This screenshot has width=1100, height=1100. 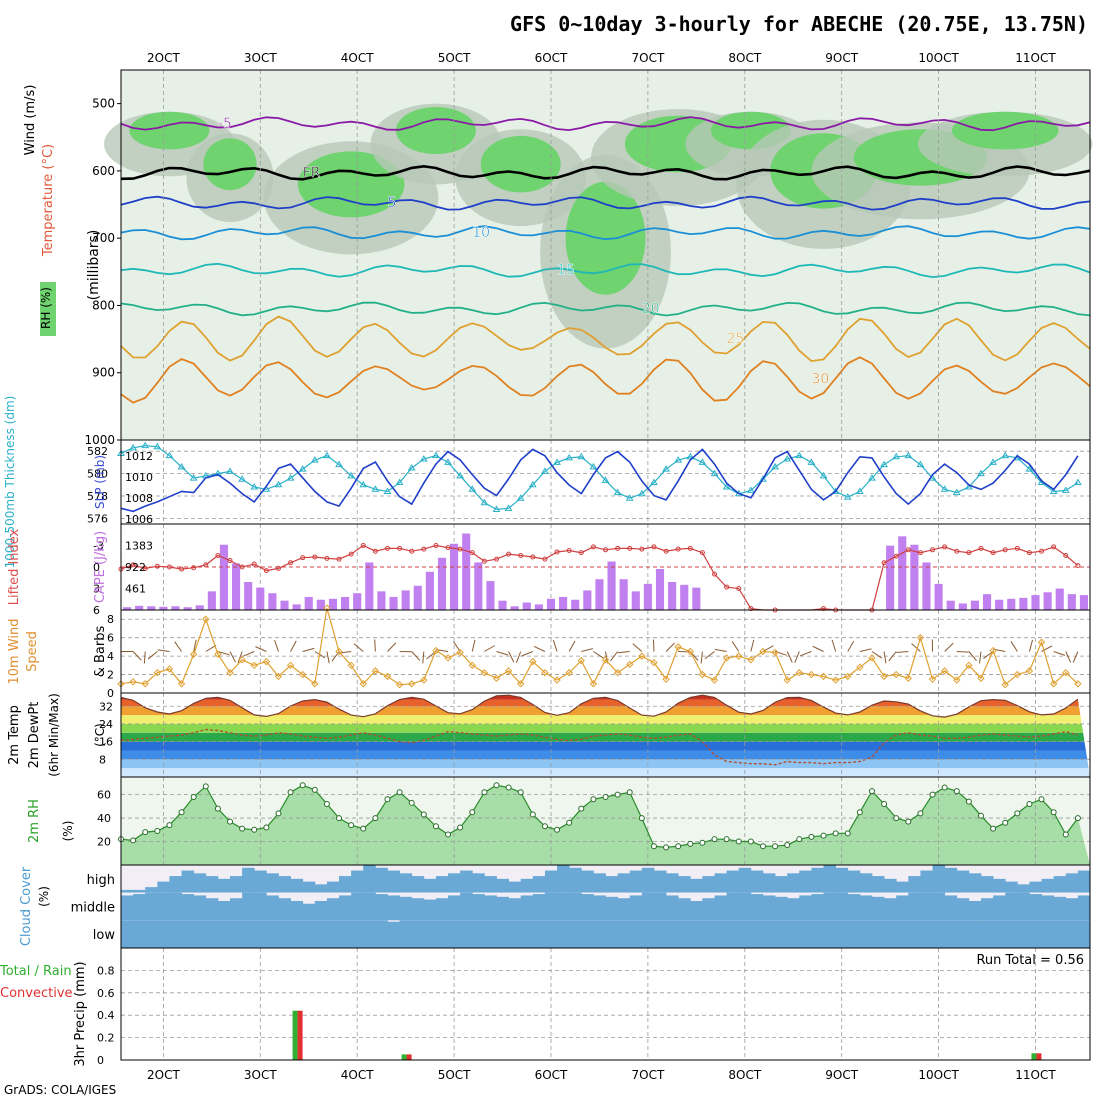 What do you see at coordinates (48, 200) in the screenshot?
I see `temperature-legend-label: Temperature (°C)` at bounding box center [48, 200].